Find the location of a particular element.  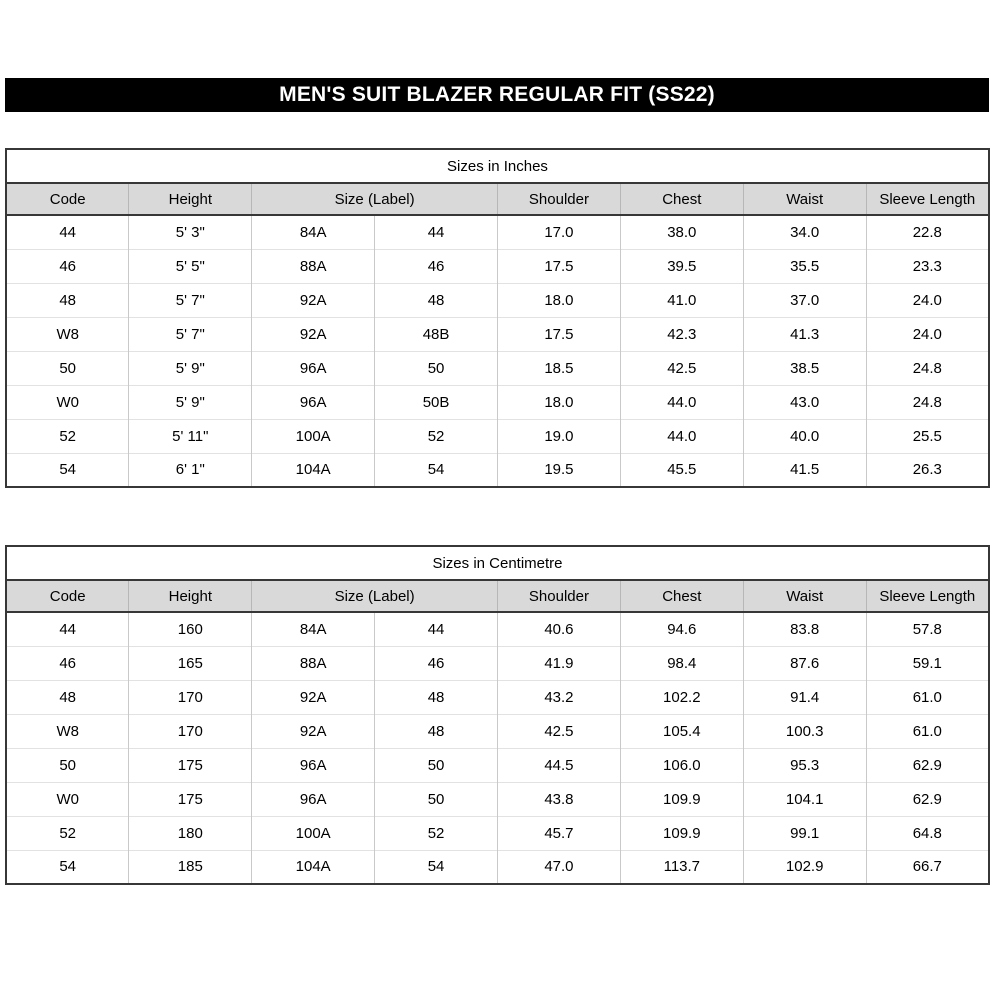

table-caption: Sizes in Centimetre is located at coordinates (497, 563).